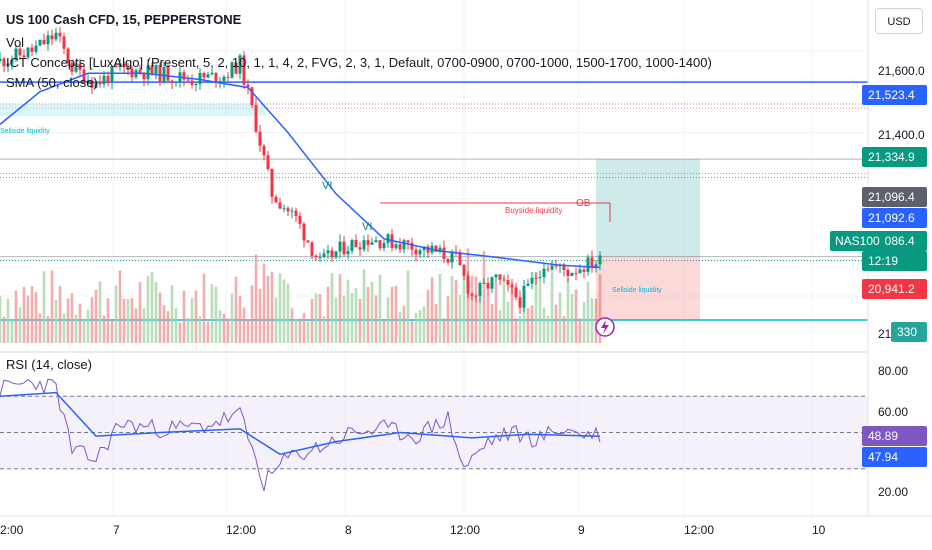 The height and width of the screenshot is (550, 932). I want to click on indicator-rsi: RSI (14, close), so click(49, 364).